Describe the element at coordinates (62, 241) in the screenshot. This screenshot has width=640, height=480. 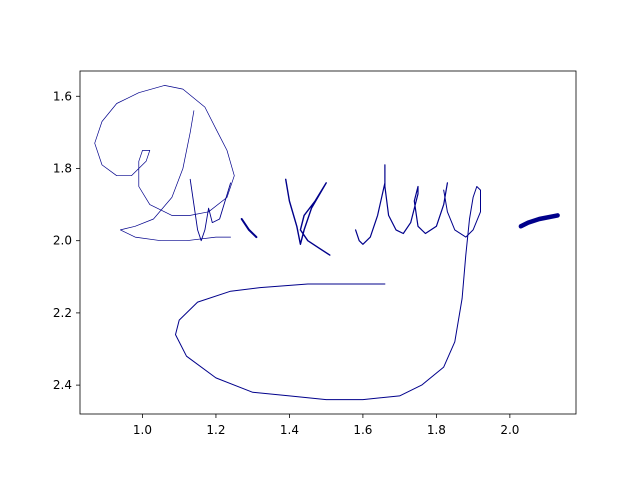
I see `y-tick-label: 2.0` at that location.